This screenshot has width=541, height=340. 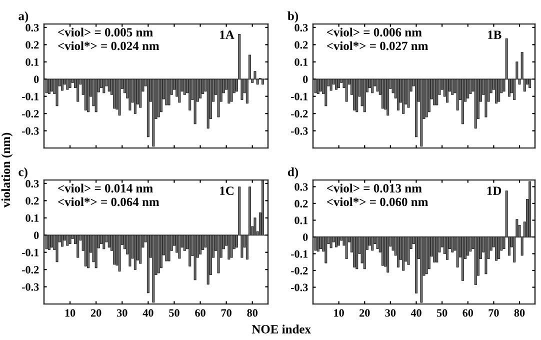 I want to click on annotation: <viol*> = 0.064 nm, so click(x=109, y=201).